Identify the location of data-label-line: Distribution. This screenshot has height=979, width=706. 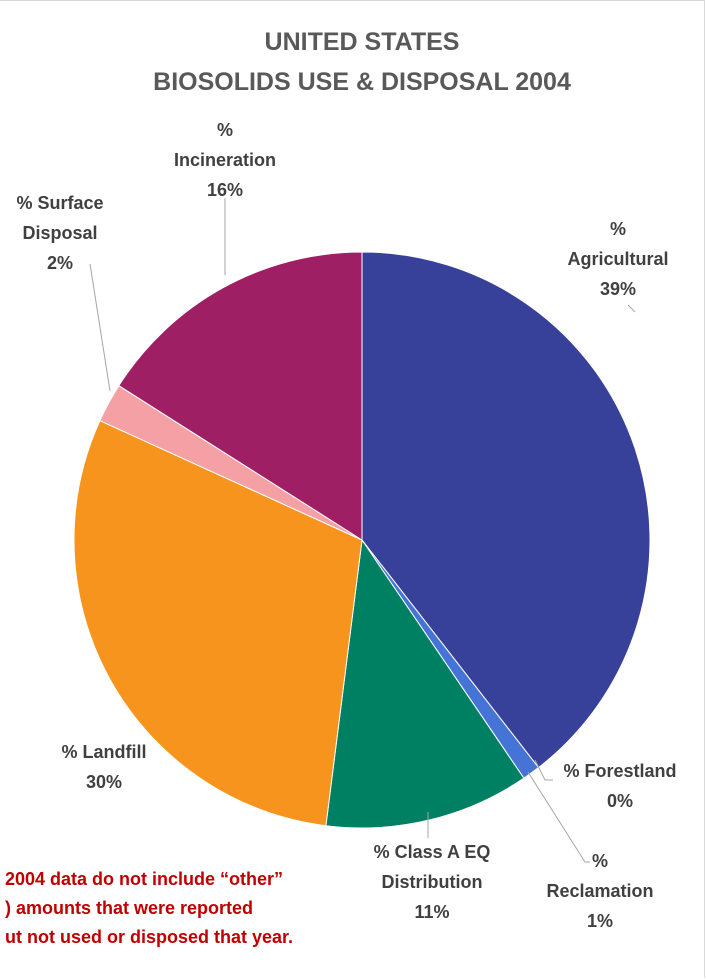
(432, 882).